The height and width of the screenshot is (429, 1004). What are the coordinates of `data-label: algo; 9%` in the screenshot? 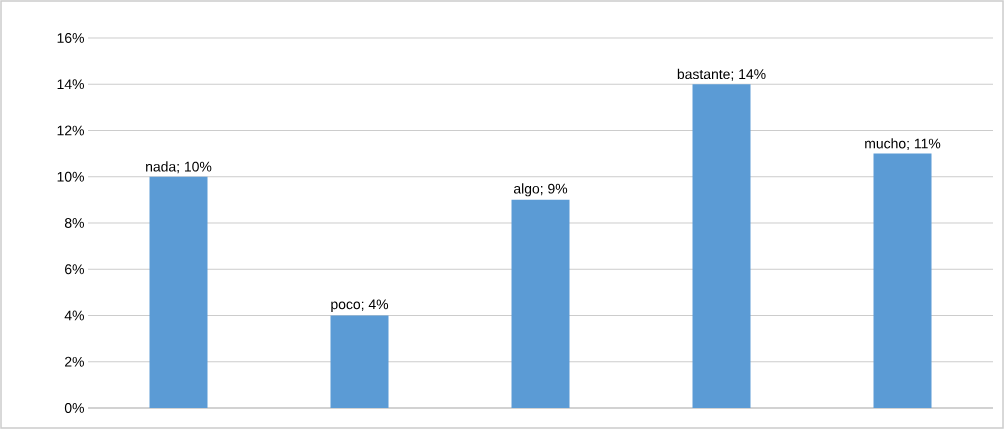 It's located at (540, 190).